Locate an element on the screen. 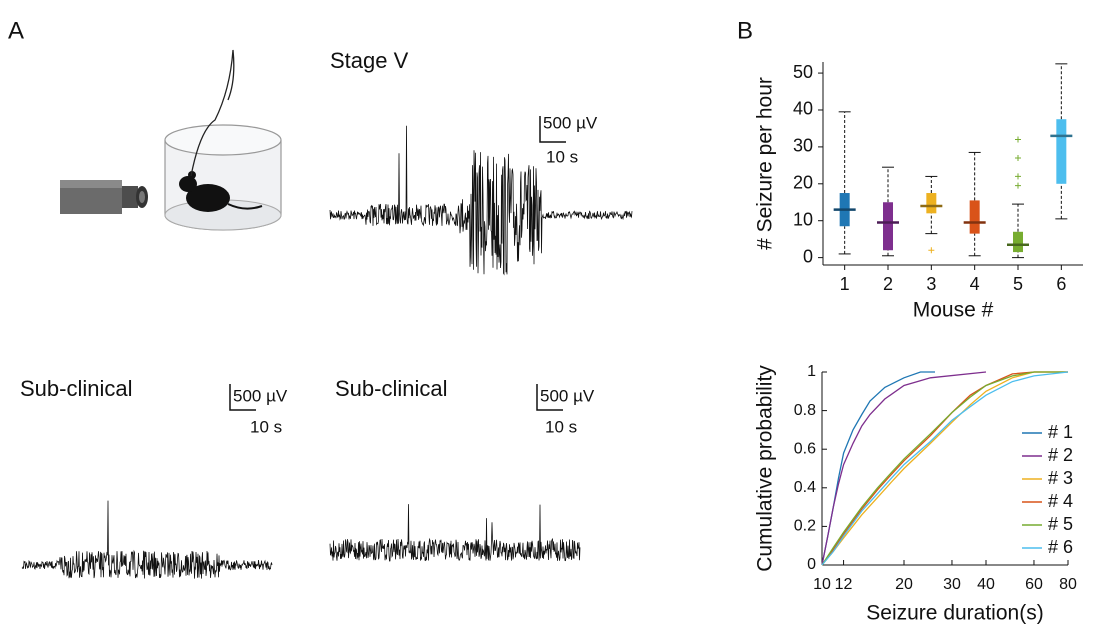 Image resolution: width=1094 pixels, height=630 pixels. panel-label: B is located at coordinates (745, 30).